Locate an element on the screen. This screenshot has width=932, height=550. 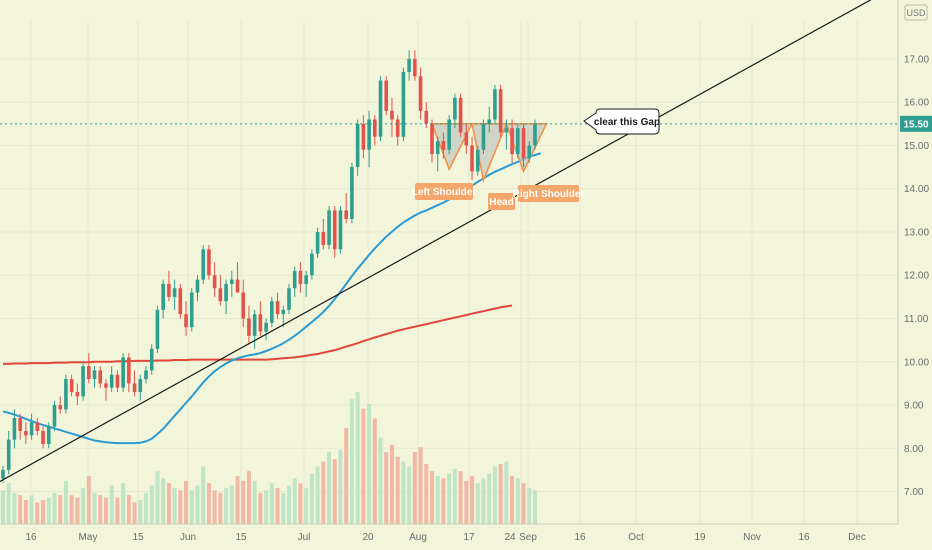
currency-label: USD is located at coordinates (916, 13).